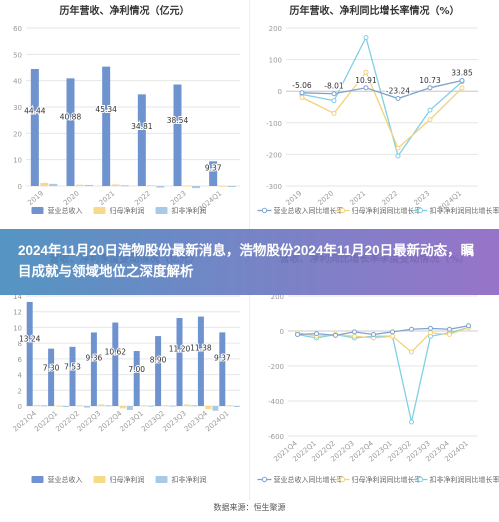 This screenshot has width=499, height=522. I want to click on y-tick-label: -300, so click(274, 187).